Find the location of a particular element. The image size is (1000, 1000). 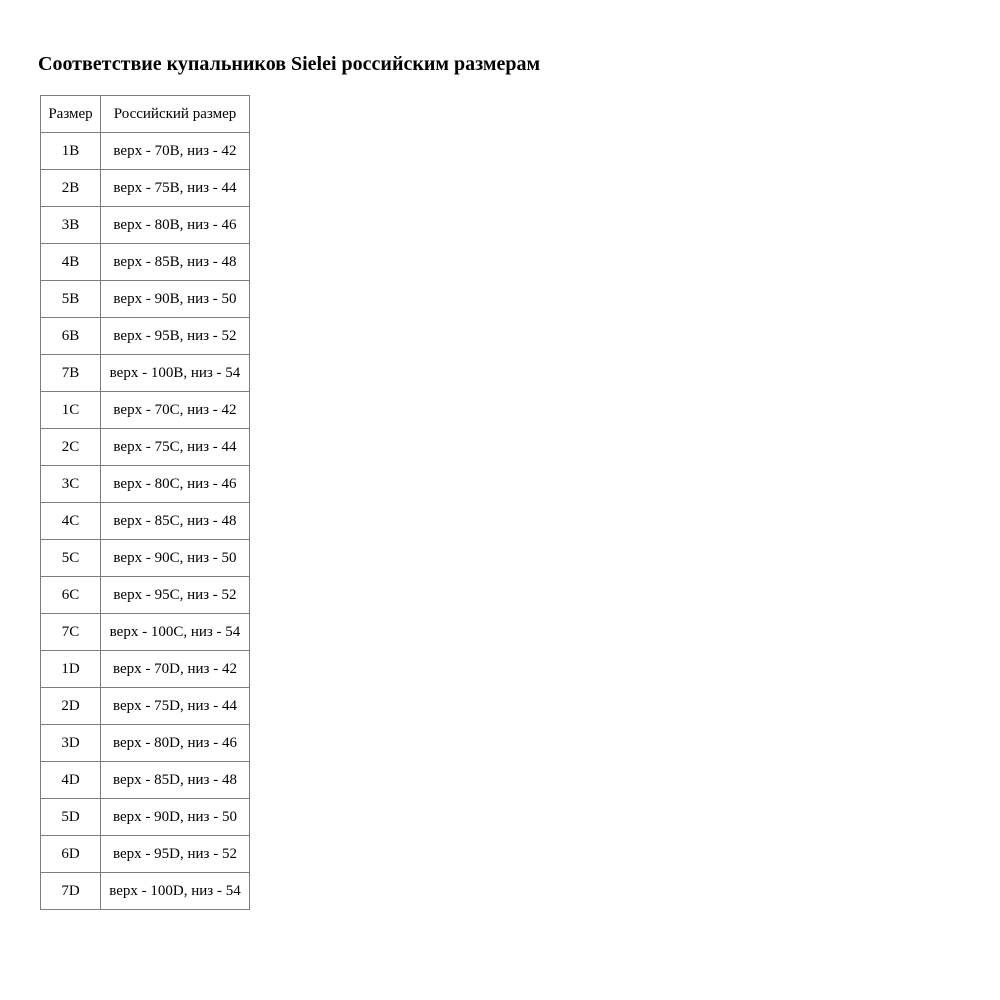

table-row: 1C верх - 70C, низ - 42 is located at coordinates (145, 410).